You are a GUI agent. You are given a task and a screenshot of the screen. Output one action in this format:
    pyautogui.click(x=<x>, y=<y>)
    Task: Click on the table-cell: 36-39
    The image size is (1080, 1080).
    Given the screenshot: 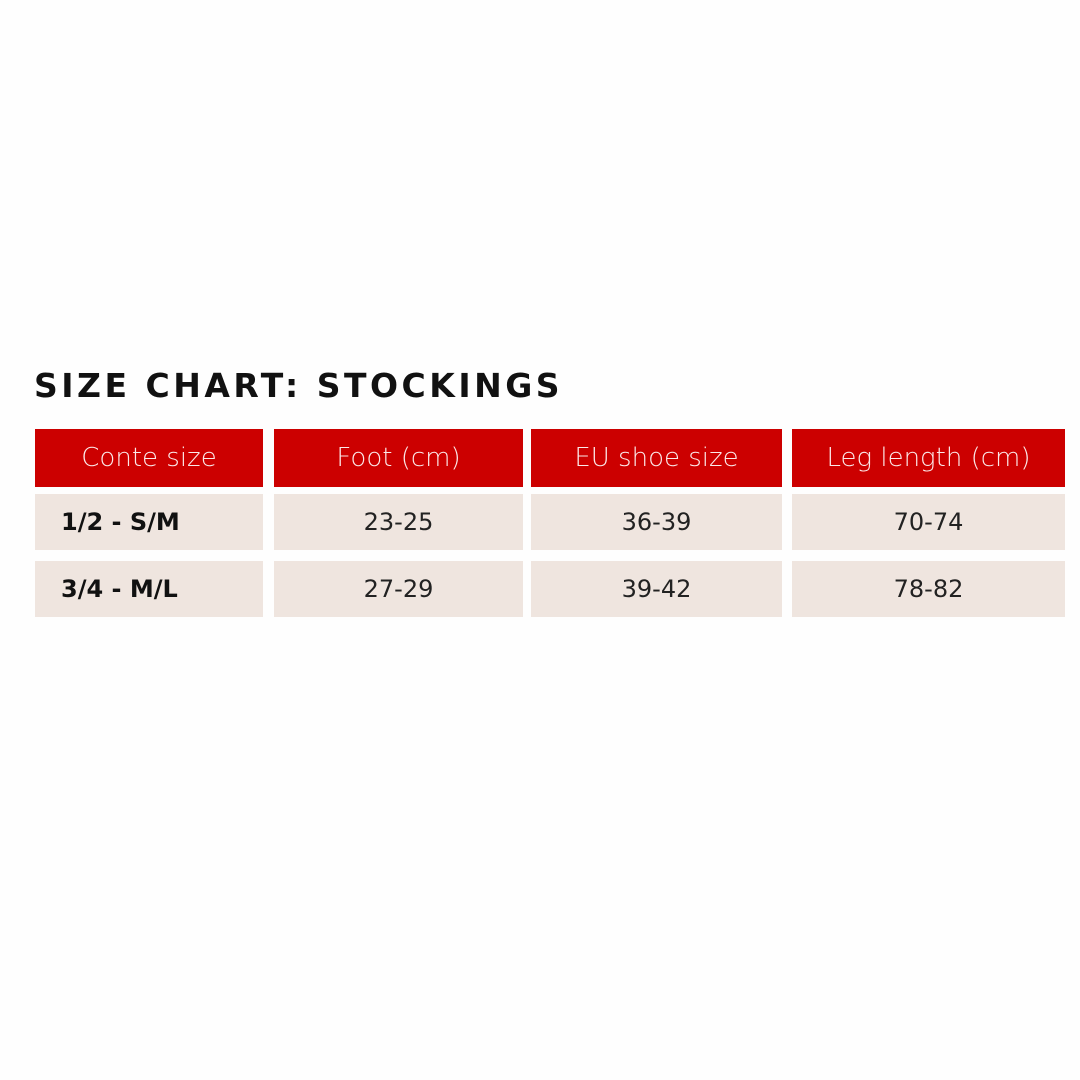 What is the action you would take?
    pyautogui.click(x=656, y=522)
    